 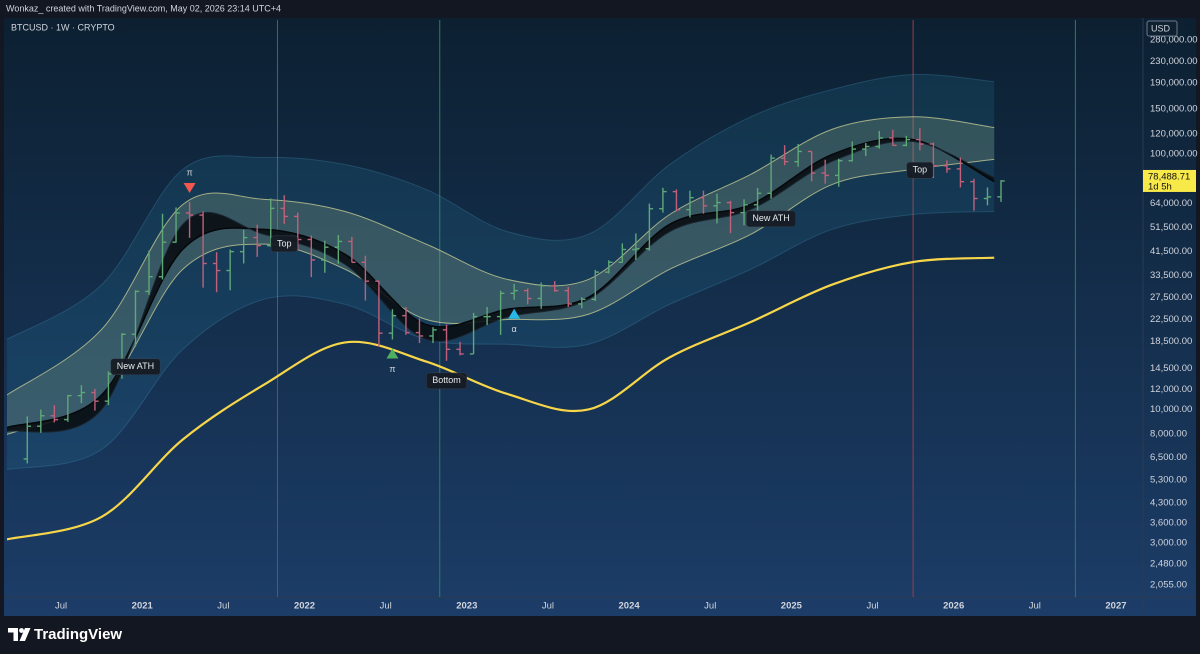 I want to click on x-tick-label: 2025, so click(x=792, y=606).